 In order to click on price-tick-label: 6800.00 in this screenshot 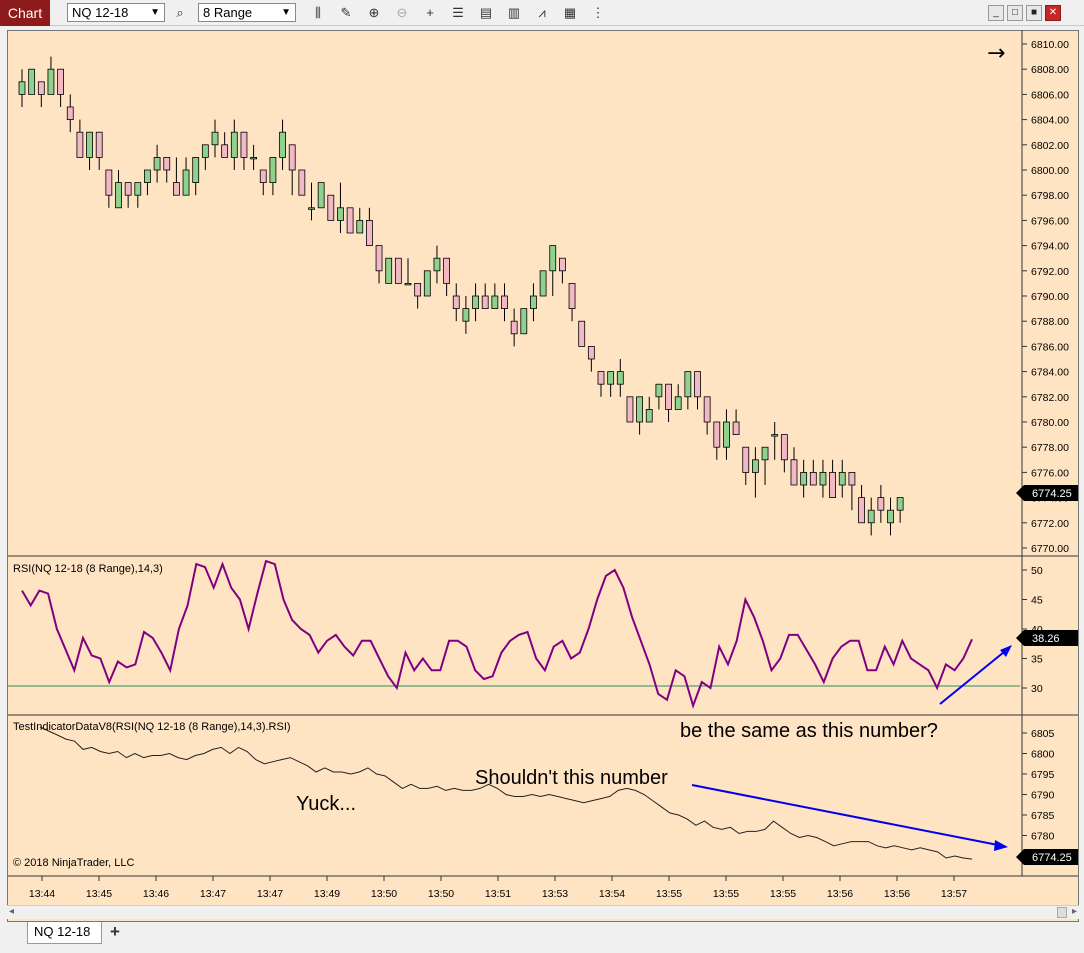, I will do `click(1050, 171)`.